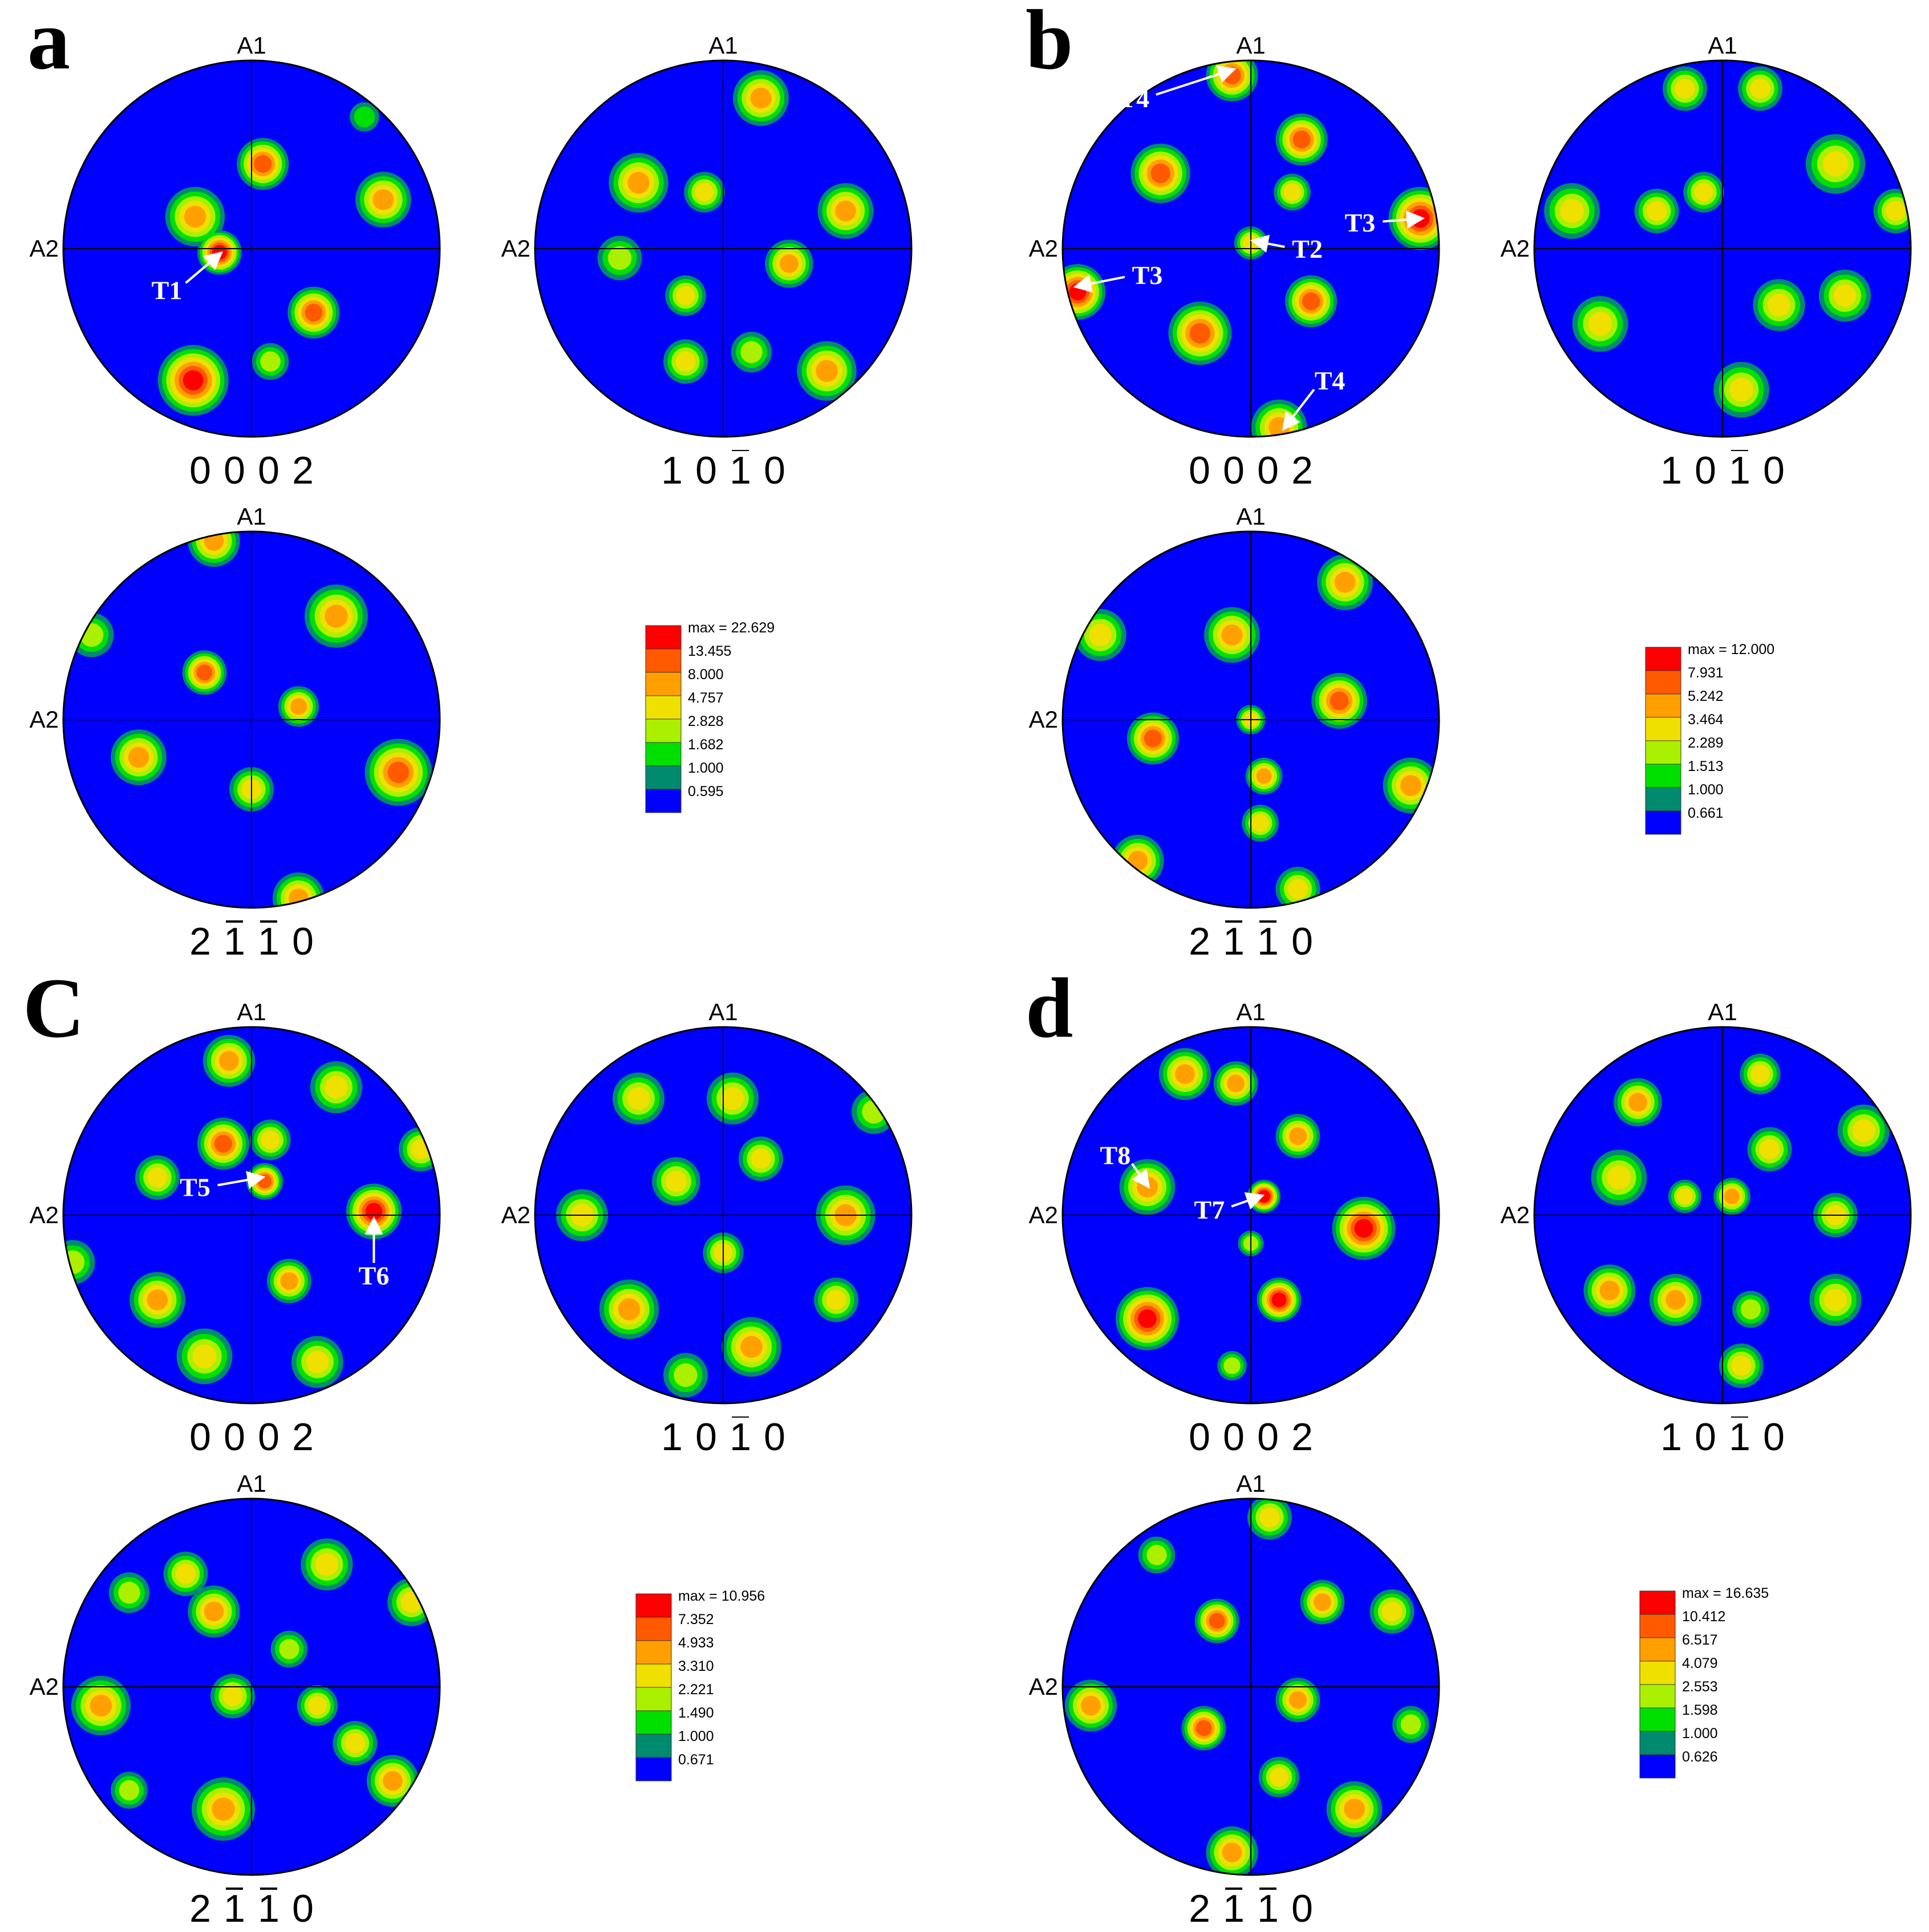 The height and width of the screenshot is (1932, 1929). Describe the element at coordinates (721, 1596) in the screenshot. I see `legend-max-label: max = 10.956` at that location.